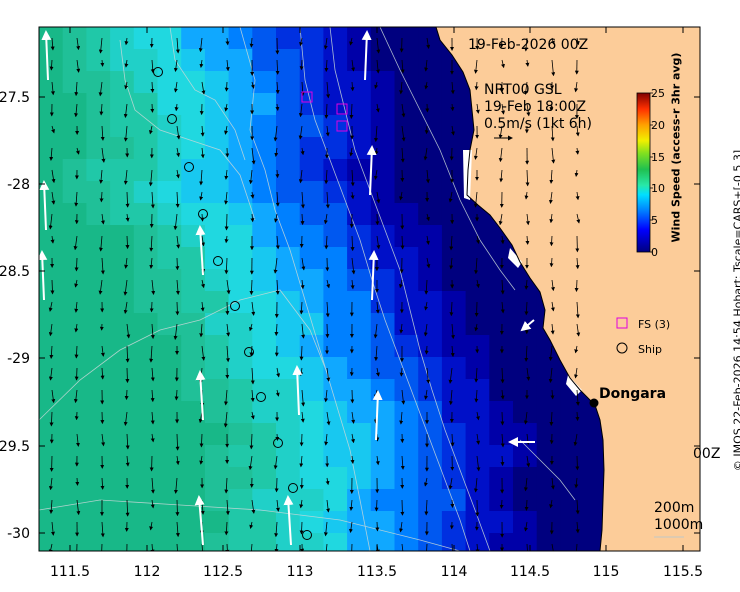 This screenshot has width=740, height=592. I want to click on ship-marker, so click(235, 306).